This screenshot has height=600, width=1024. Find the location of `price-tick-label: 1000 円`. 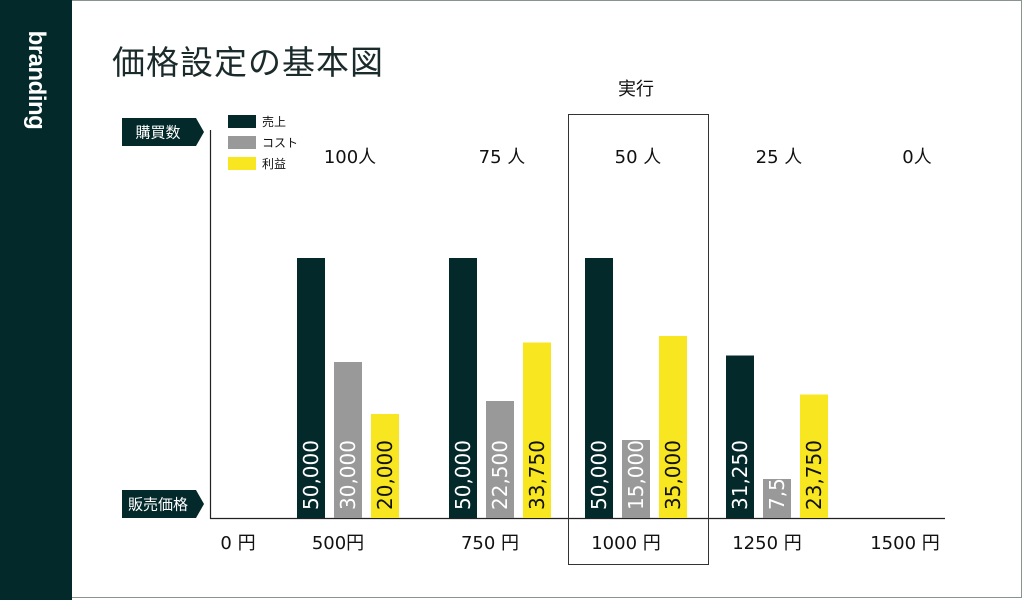

price-tick-label: 1000 円 is located at coordinates (626, 543).